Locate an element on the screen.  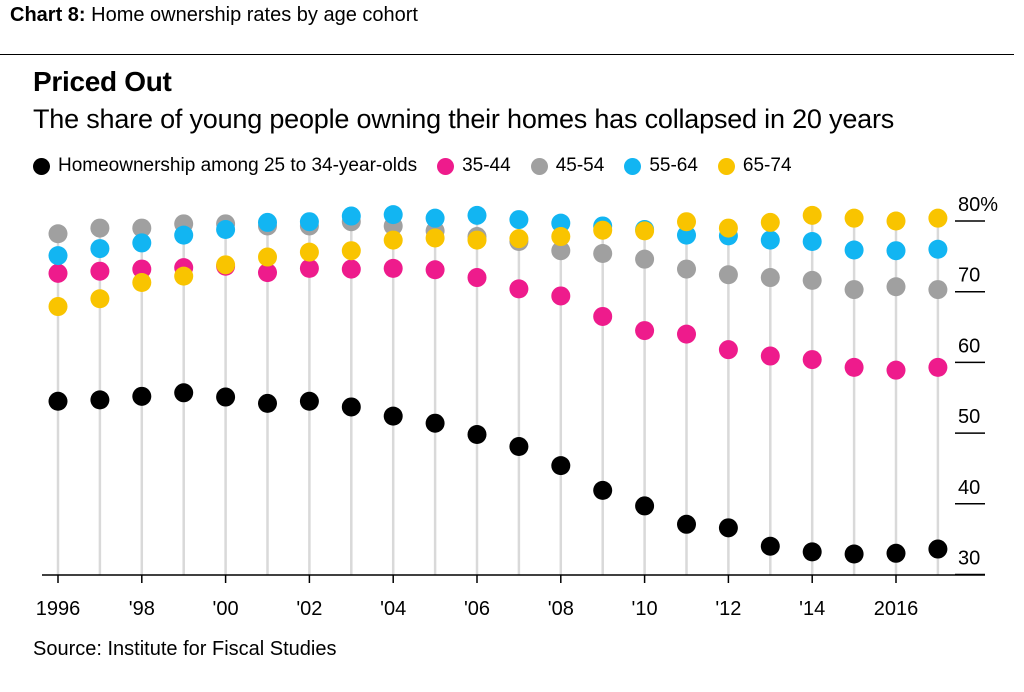
point-55-64-2005 is located at coordinates (435, 218).